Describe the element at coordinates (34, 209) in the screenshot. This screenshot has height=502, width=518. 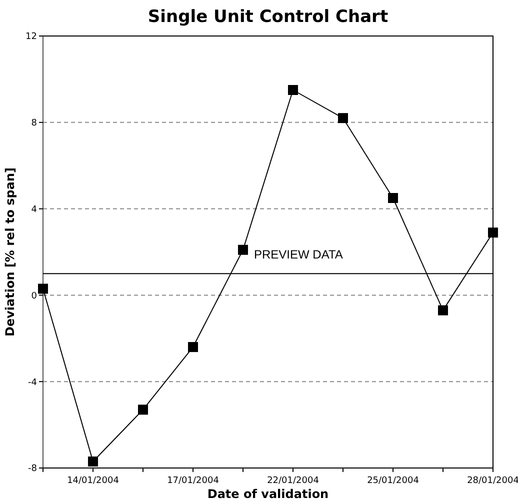
I see `y-tick-label: 4` at that location.